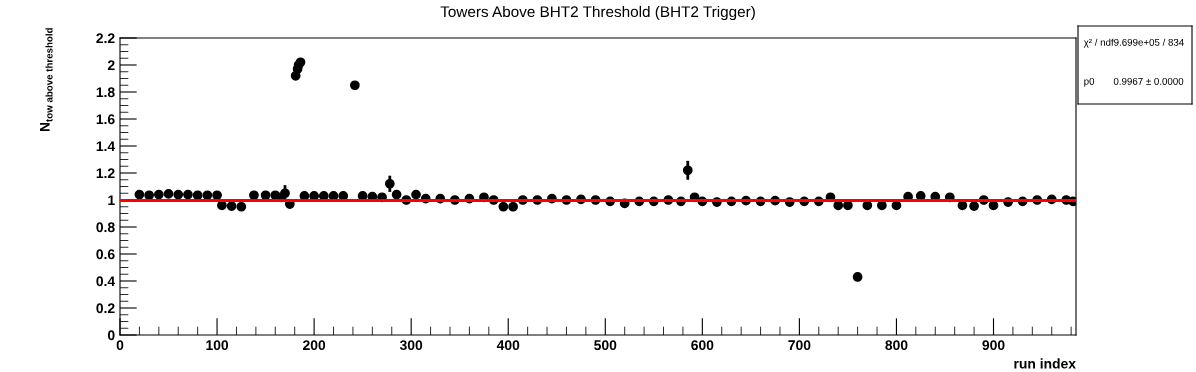 This screenshot has height=372, width=1196. I want to click on text: p0 0.9967 ± 0.0000, so click(1134, 82).